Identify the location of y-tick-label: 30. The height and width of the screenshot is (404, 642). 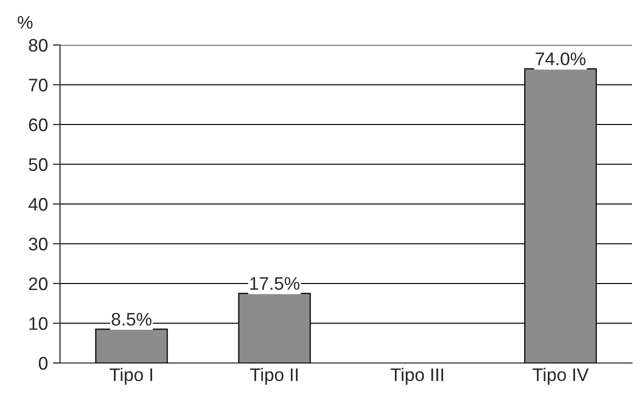
(38, 244).